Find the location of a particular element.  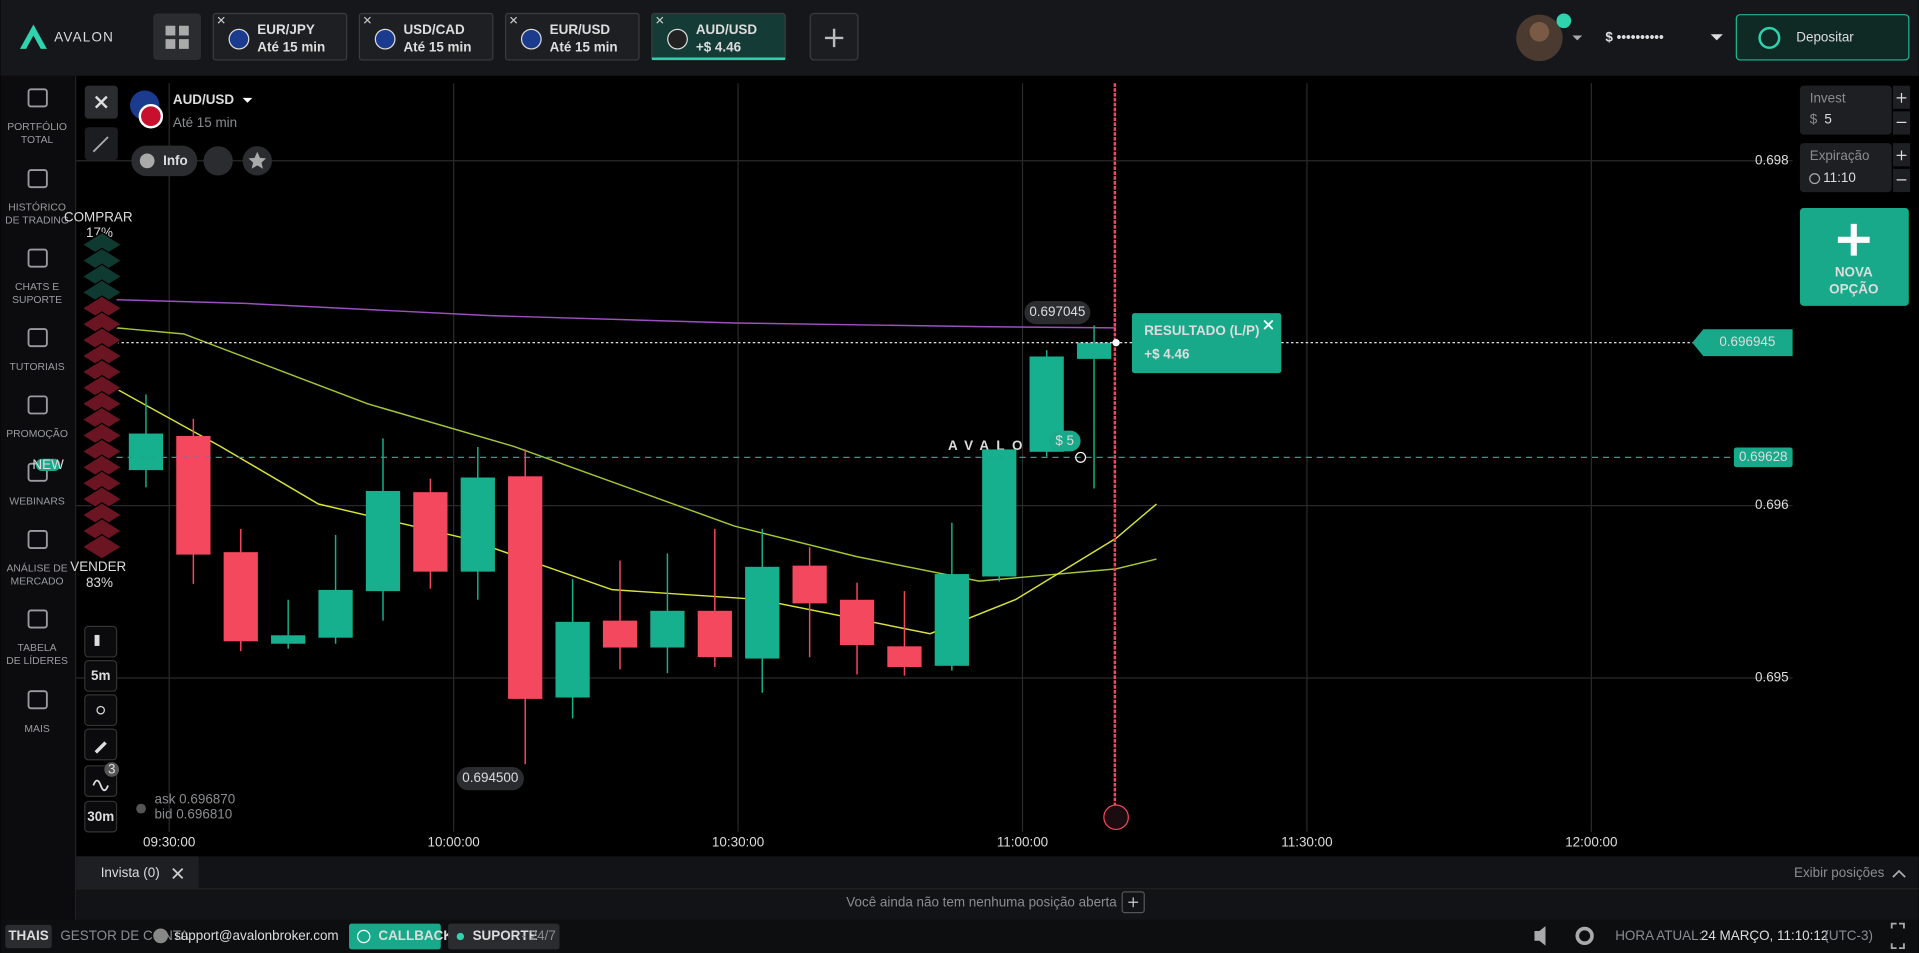

chart-tools: 5m 3 30m ask 0.696870 bid 0.696810 is located at coordinates (159, 729).